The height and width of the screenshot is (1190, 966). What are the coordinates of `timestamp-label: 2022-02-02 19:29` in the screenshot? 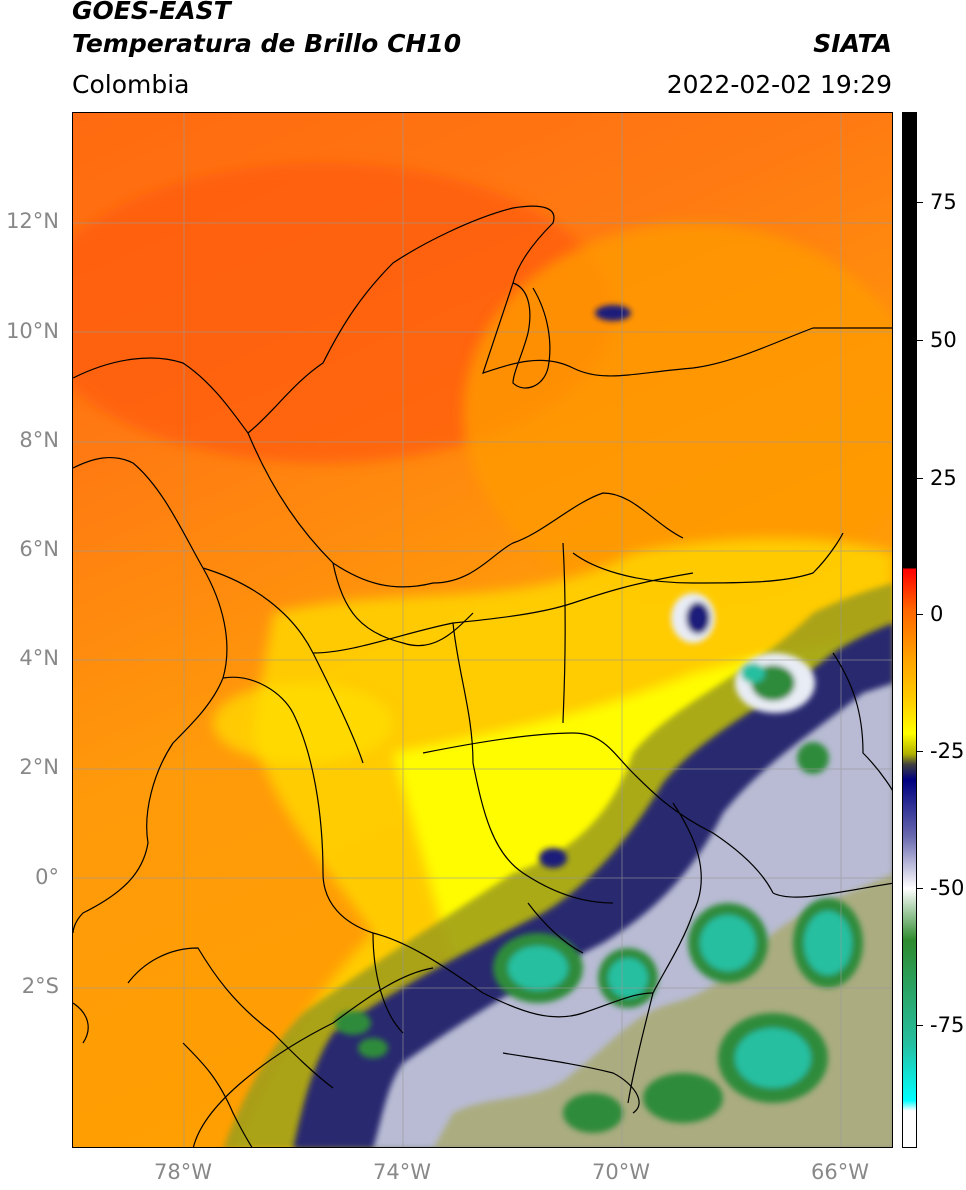 It's located at (779, 84).